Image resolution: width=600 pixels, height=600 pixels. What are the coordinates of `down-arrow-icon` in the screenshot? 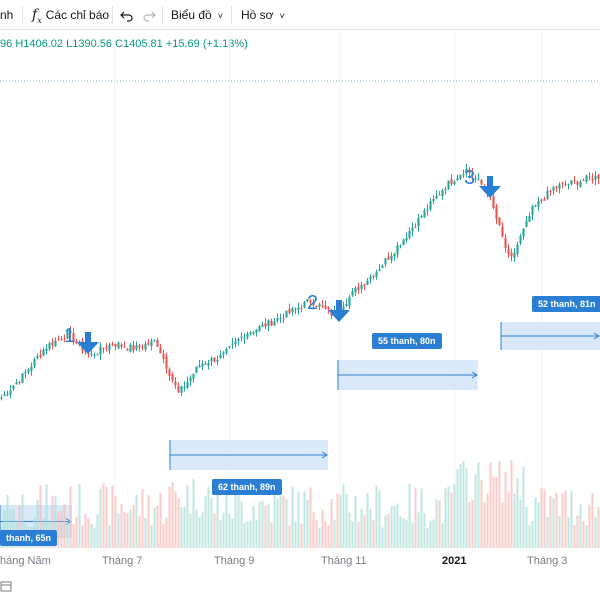 It's located at (490, 187).